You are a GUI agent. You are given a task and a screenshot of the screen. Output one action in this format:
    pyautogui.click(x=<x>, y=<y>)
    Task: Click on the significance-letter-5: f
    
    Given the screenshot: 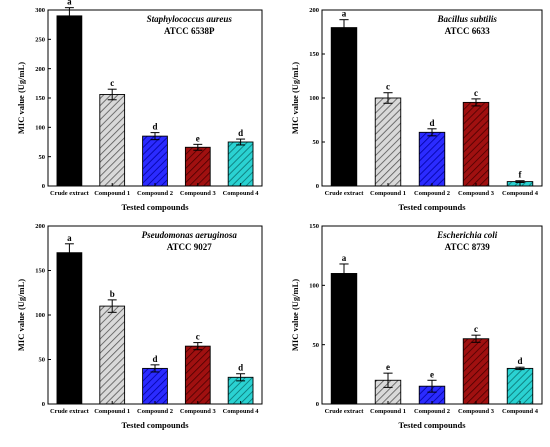 What is the action you would take?
    pyautogui.click(x=521, y=175)
    